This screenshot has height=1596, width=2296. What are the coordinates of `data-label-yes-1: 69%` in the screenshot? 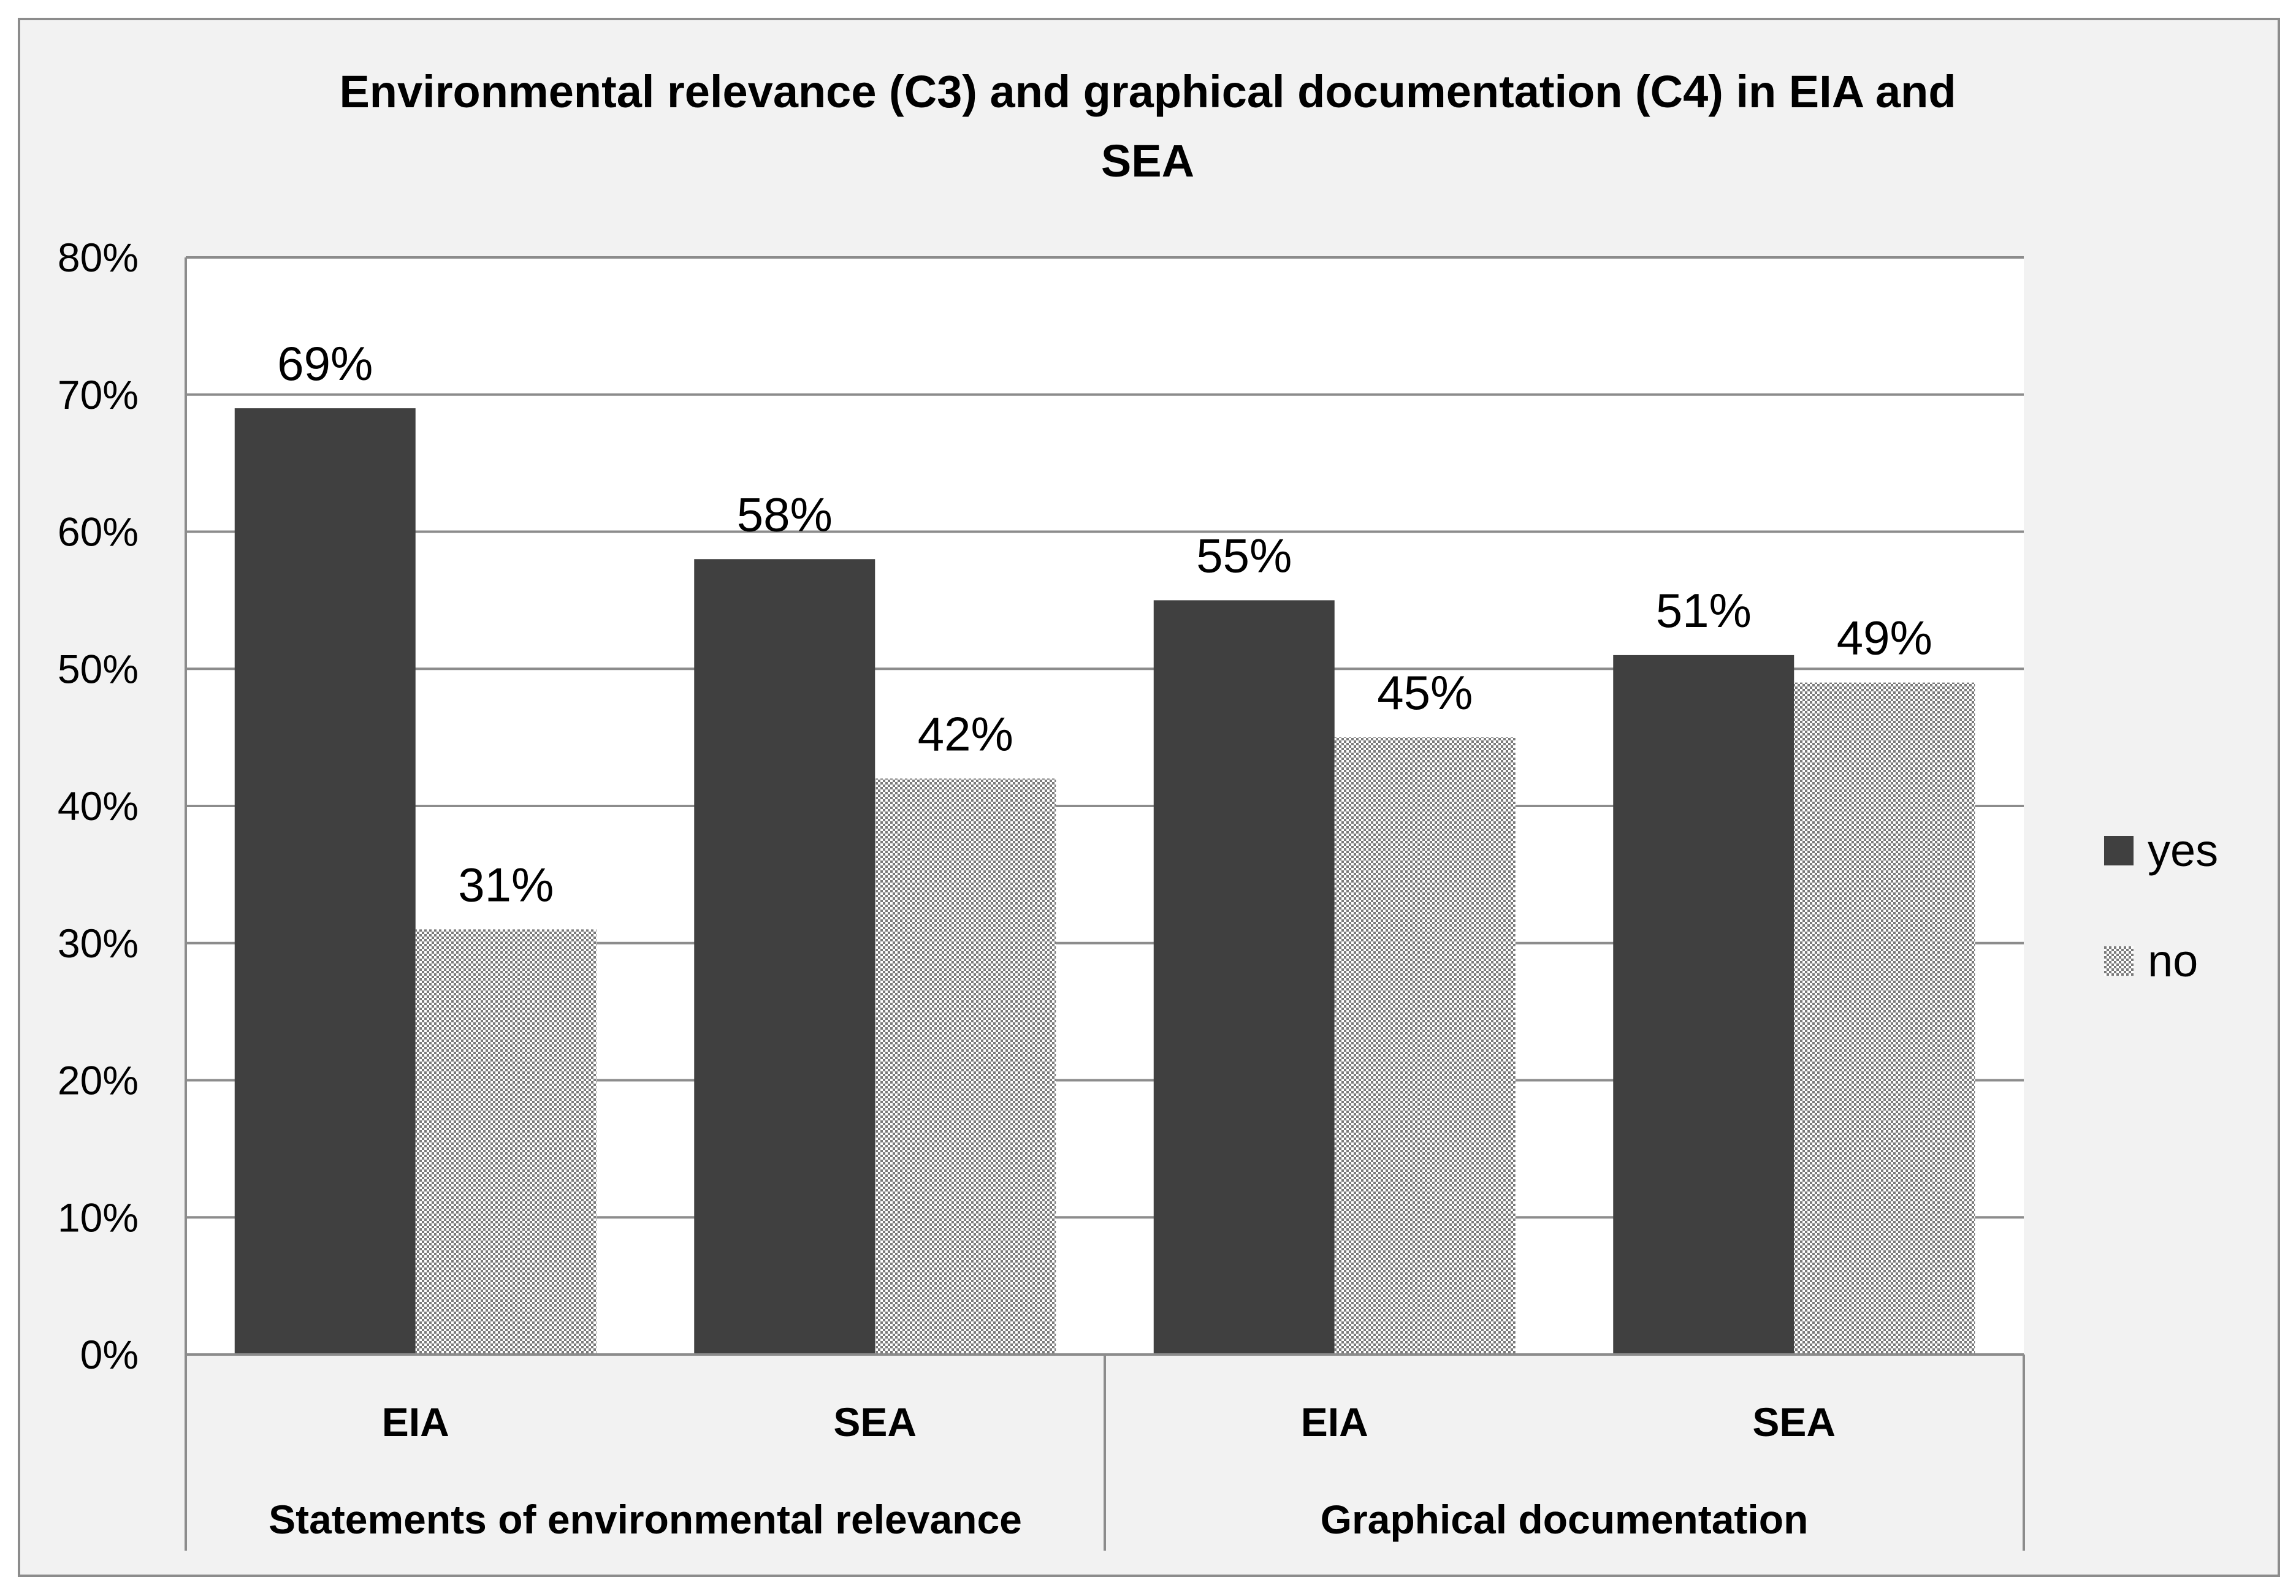 It's located at (325, 363).